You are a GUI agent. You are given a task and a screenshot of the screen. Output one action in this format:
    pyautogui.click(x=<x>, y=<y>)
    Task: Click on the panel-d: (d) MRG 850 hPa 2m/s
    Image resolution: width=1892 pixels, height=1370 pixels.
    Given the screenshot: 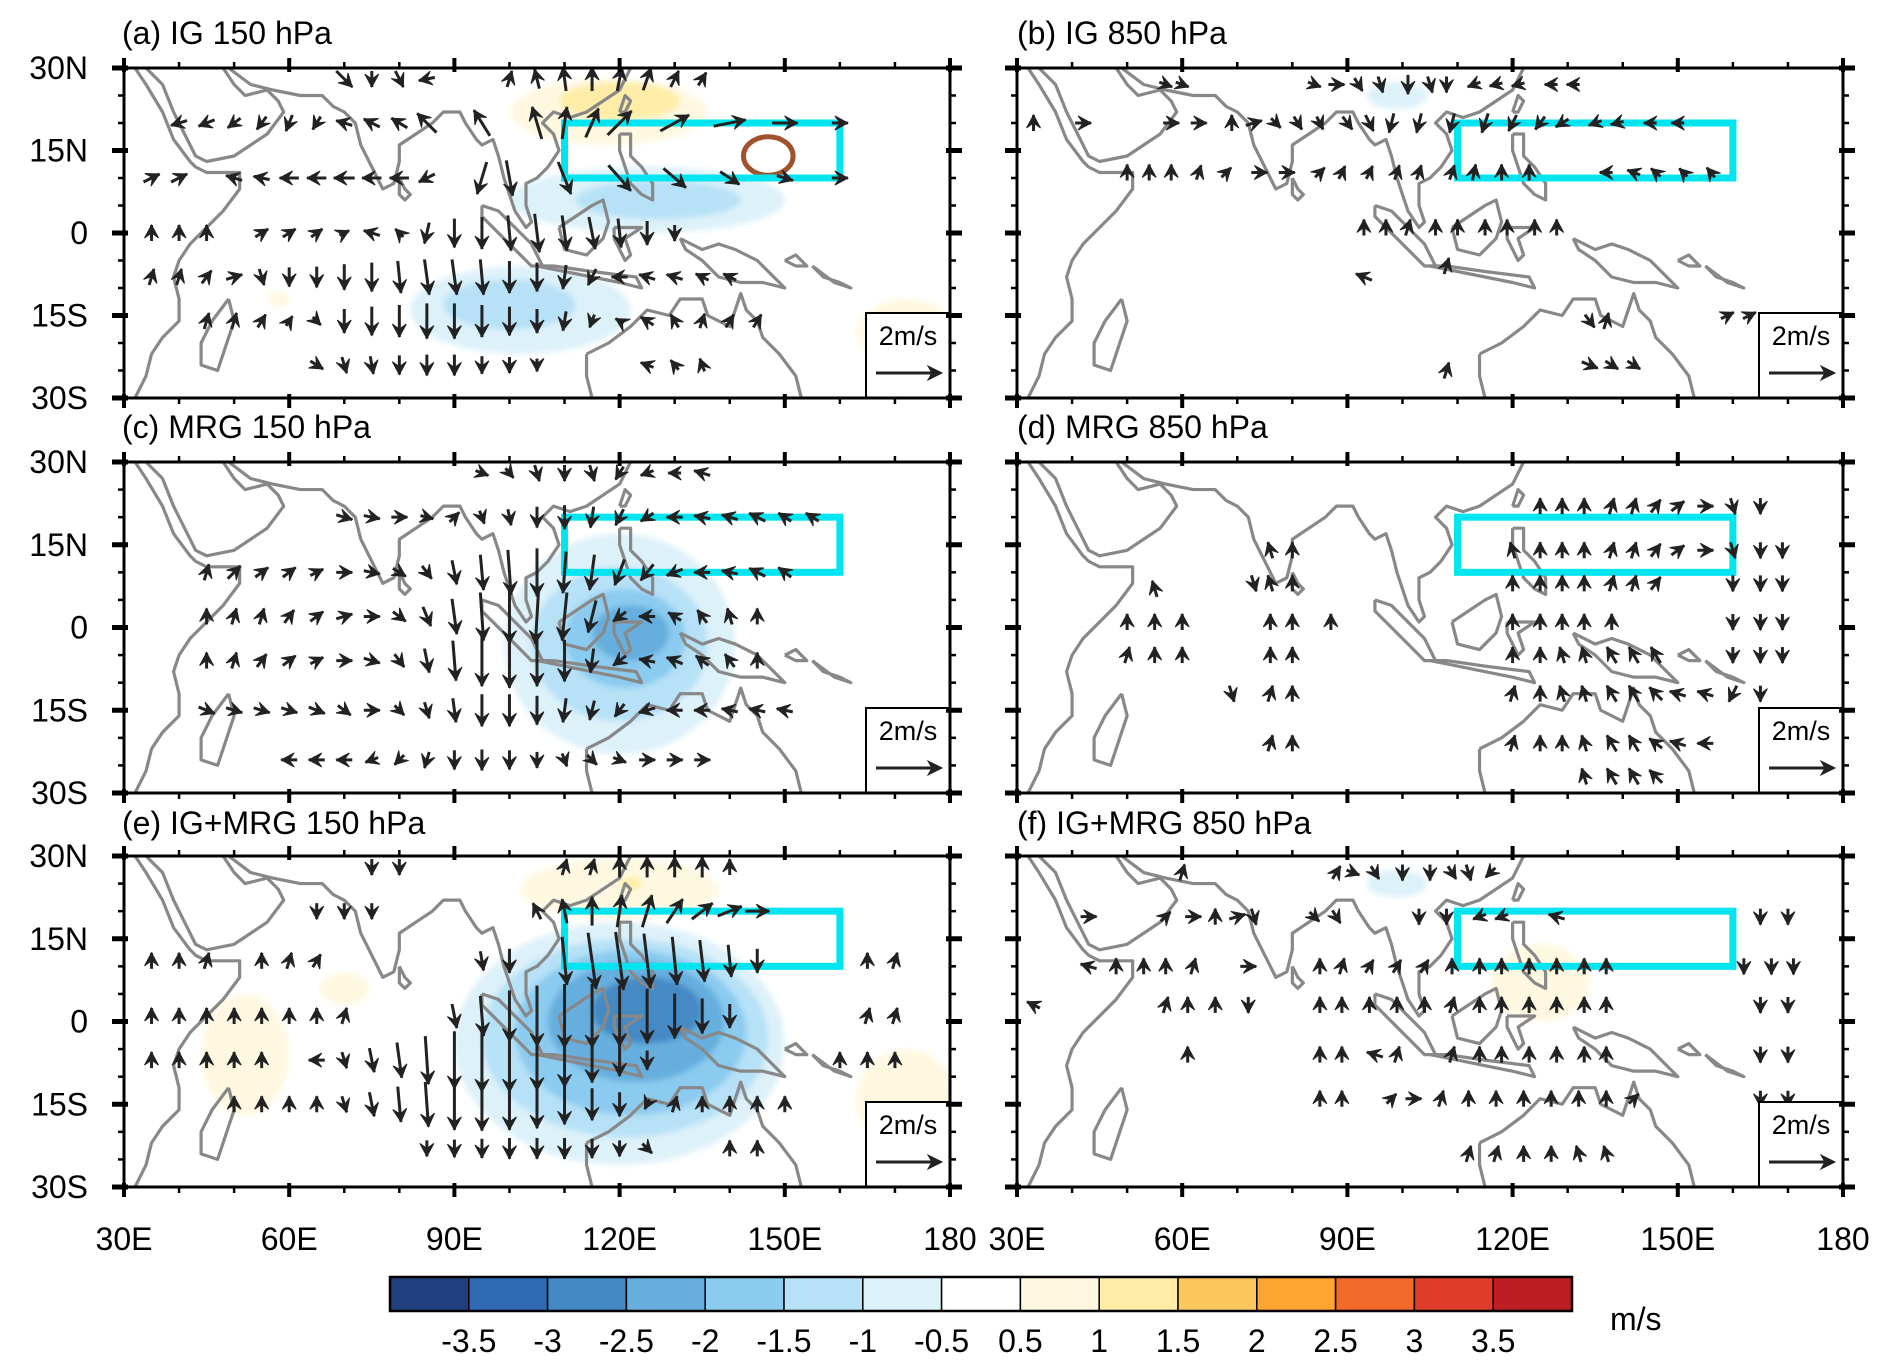 What is the action you would take?
    pyautogui.click(x=1430, y=606)
    